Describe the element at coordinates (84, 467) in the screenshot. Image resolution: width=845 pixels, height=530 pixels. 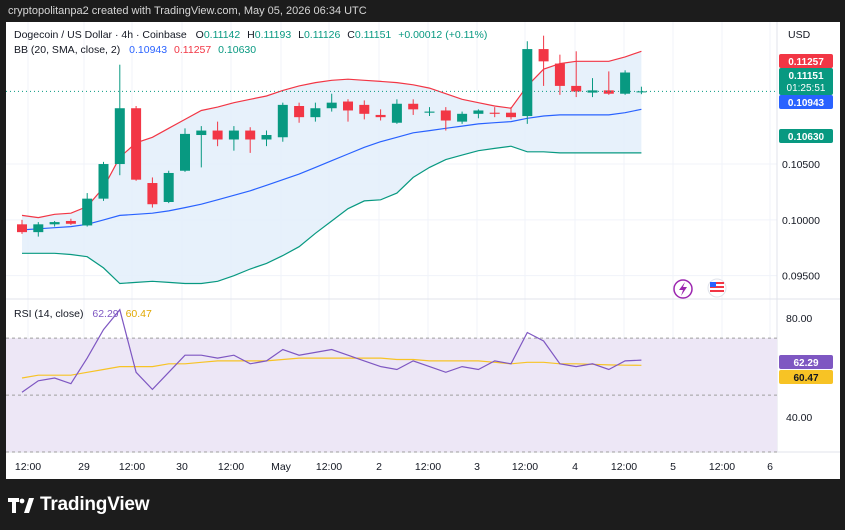
I see `time-tick-label: 29` at that location.